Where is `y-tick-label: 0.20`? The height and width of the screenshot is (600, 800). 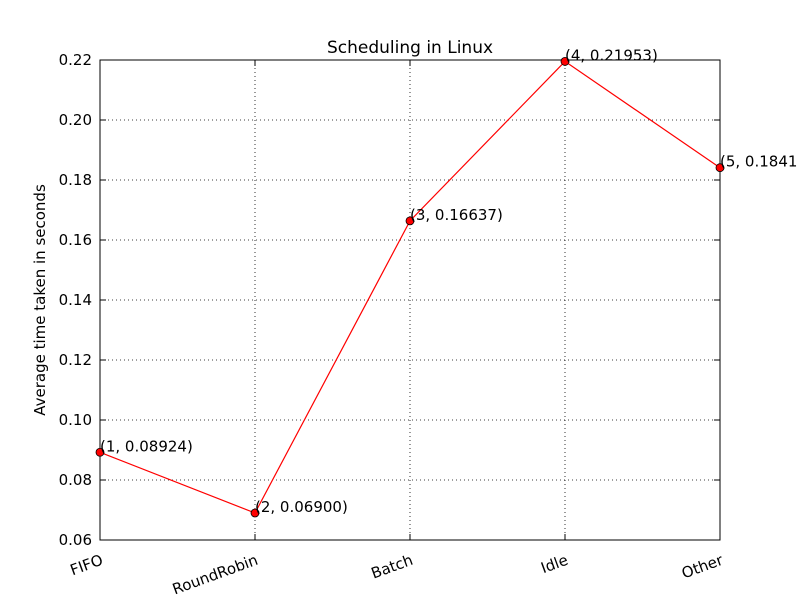
y-tick-label: 0.20 is located at coordinates (75, 120).